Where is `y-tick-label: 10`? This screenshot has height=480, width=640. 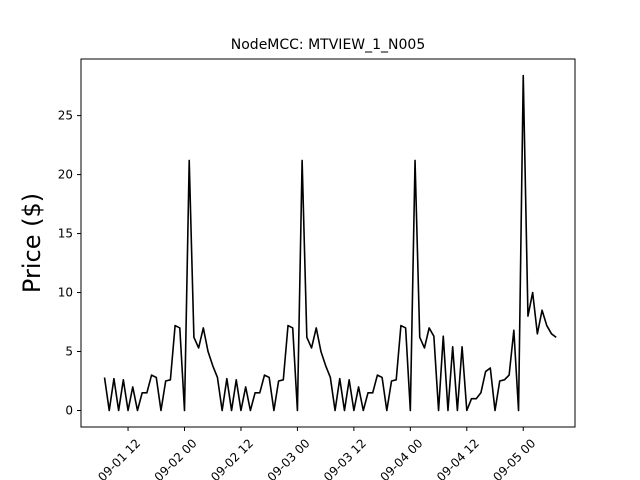
y-tick-label: 10 is located at coordinates (65, 293).